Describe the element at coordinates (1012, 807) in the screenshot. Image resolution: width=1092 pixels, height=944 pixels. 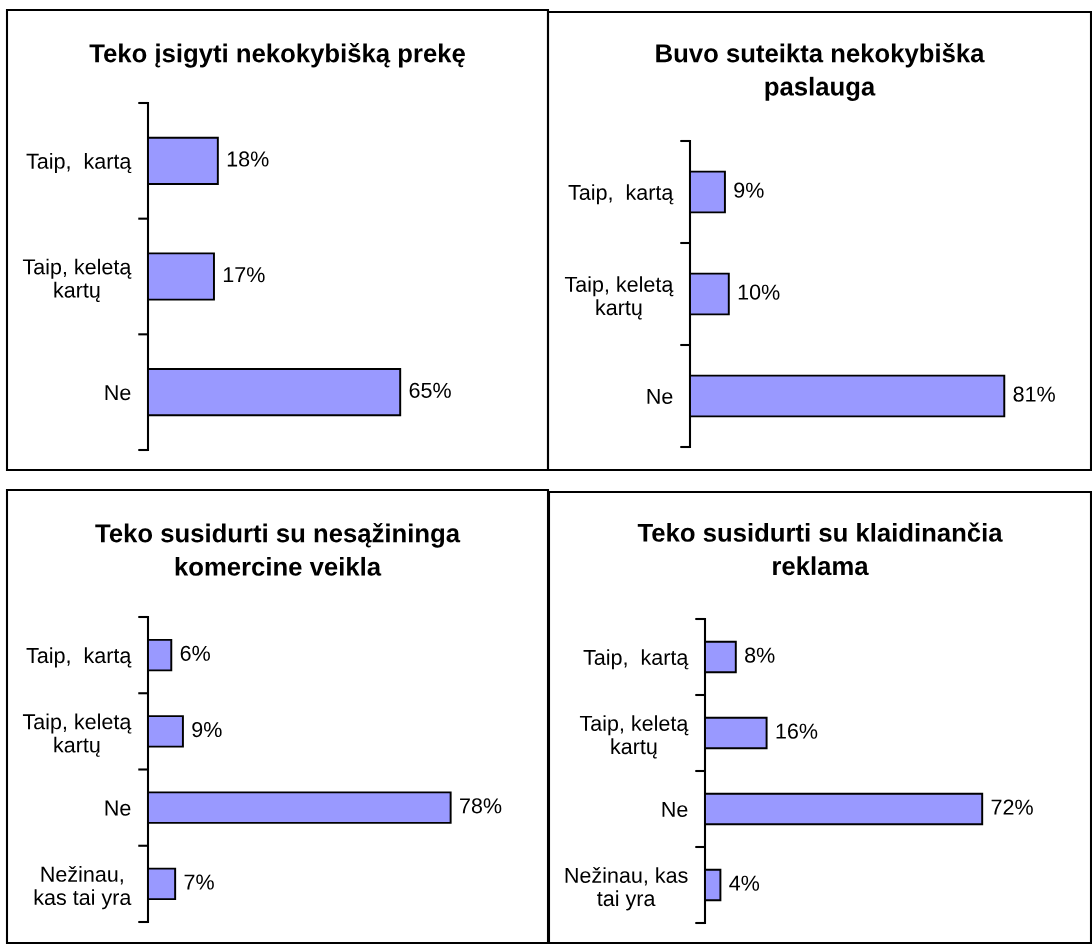
I see `data-label: 72%` at that location.